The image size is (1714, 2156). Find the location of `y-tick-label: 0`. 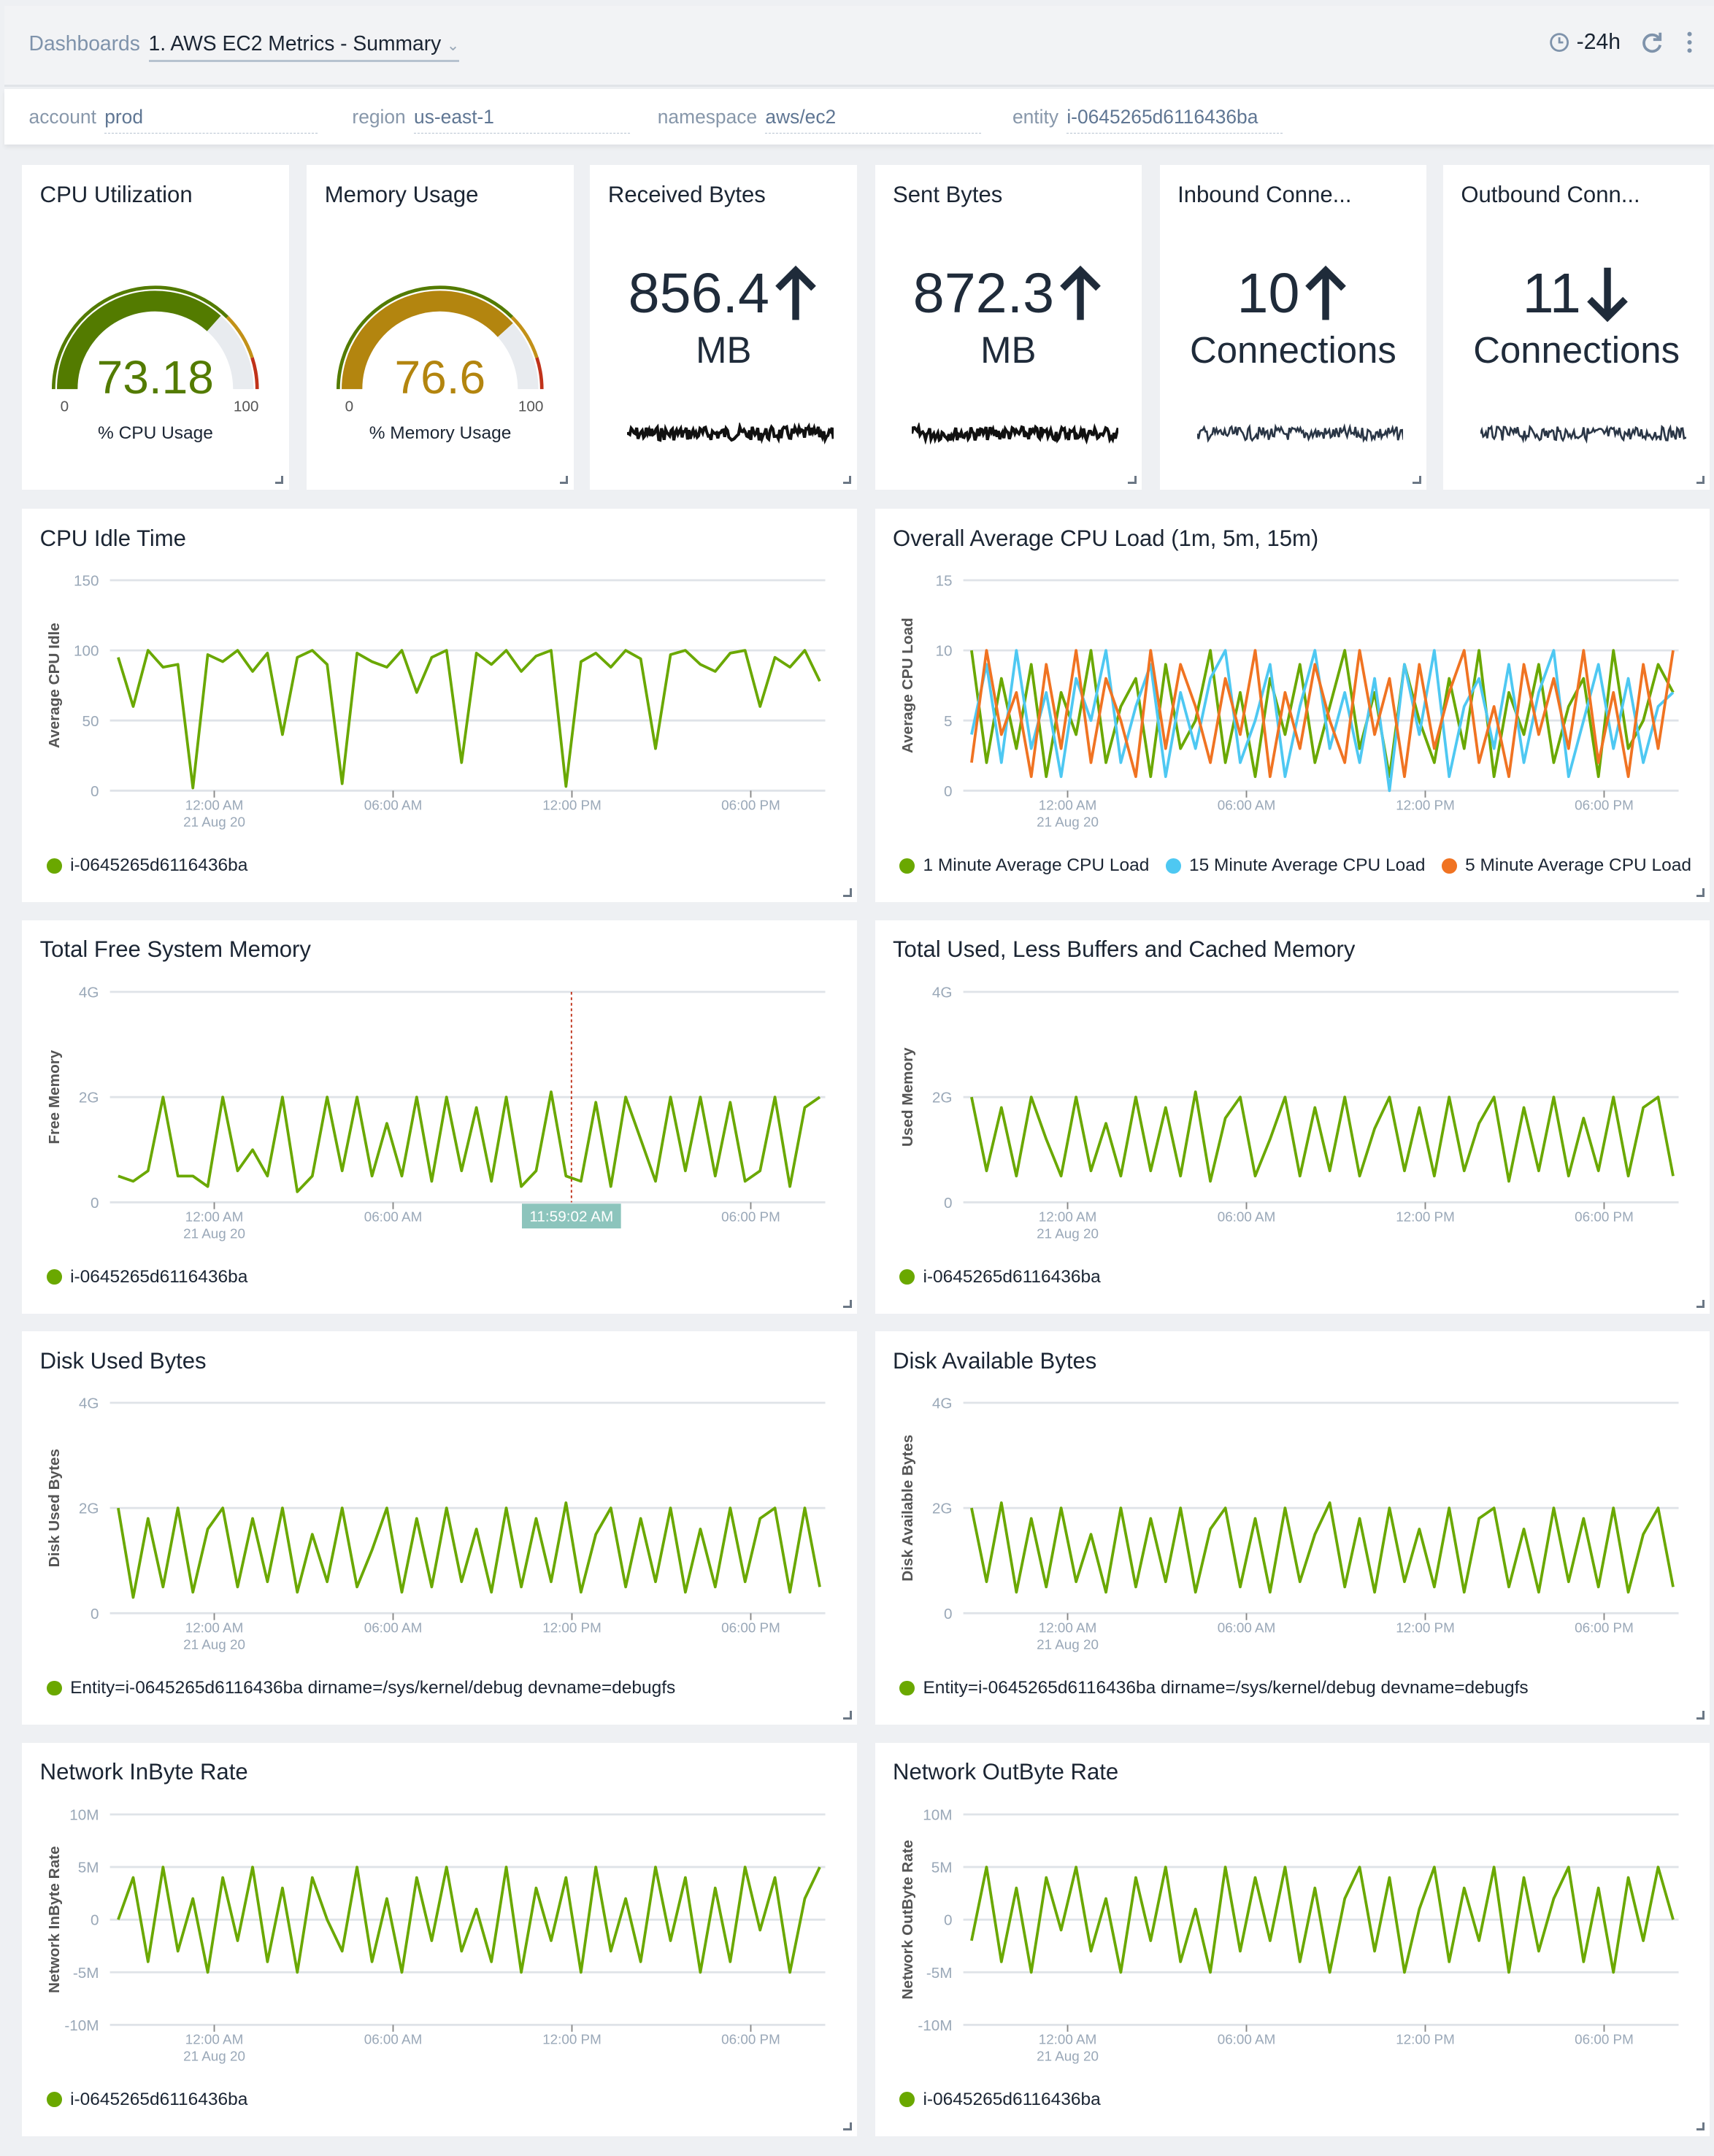

y-tick-label: 0 is located at coordinates (948, 1614).